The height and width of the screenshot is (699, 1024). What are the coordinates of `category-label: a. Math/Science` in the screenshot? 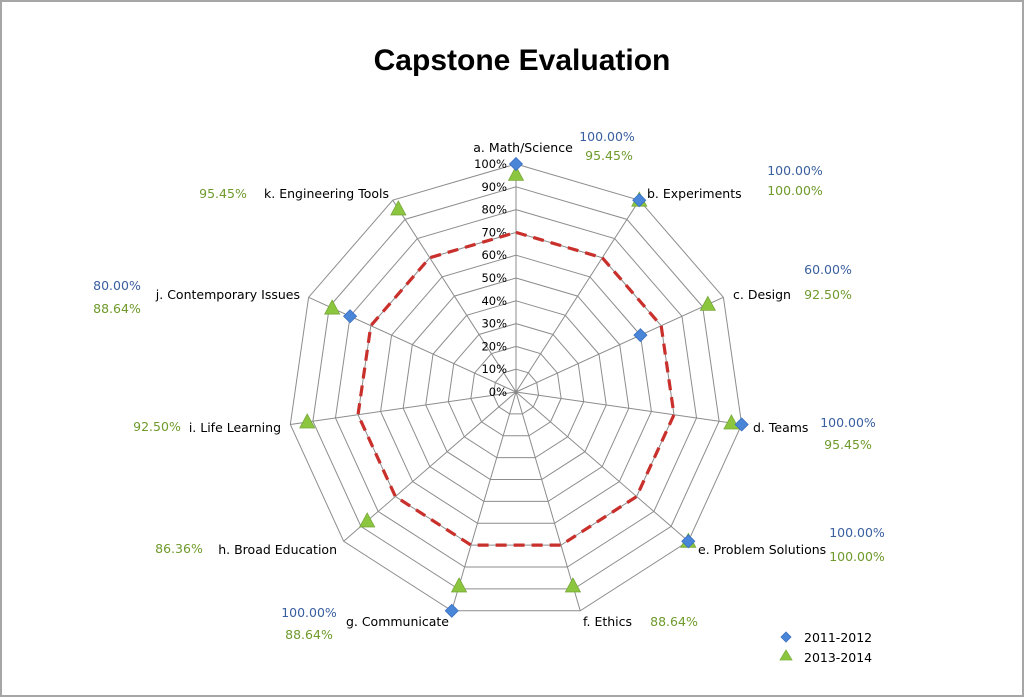 It's located at (523, 147).